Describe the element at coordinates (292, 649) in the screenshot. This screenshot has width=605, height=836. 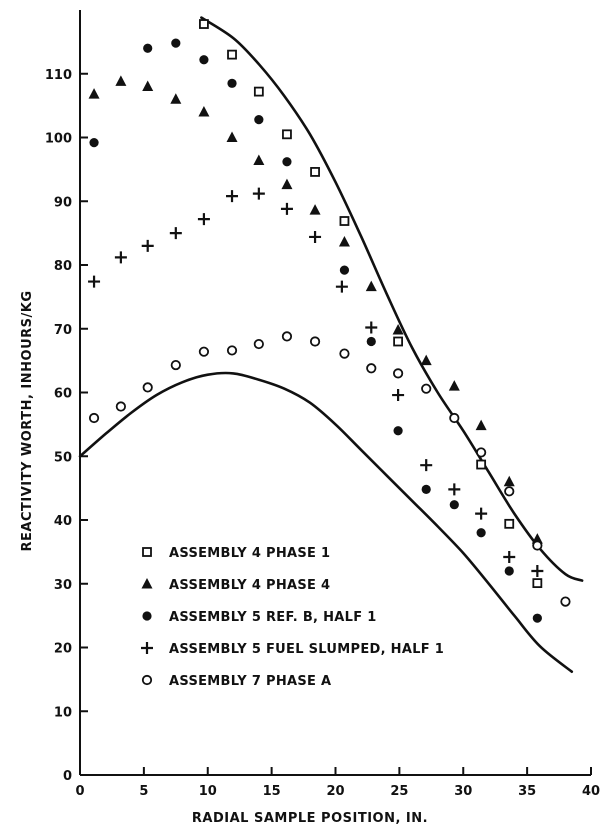
I see `legend-item: ASSEMBLY 5 FUEL SLUMPED, HALF 1` at that location.